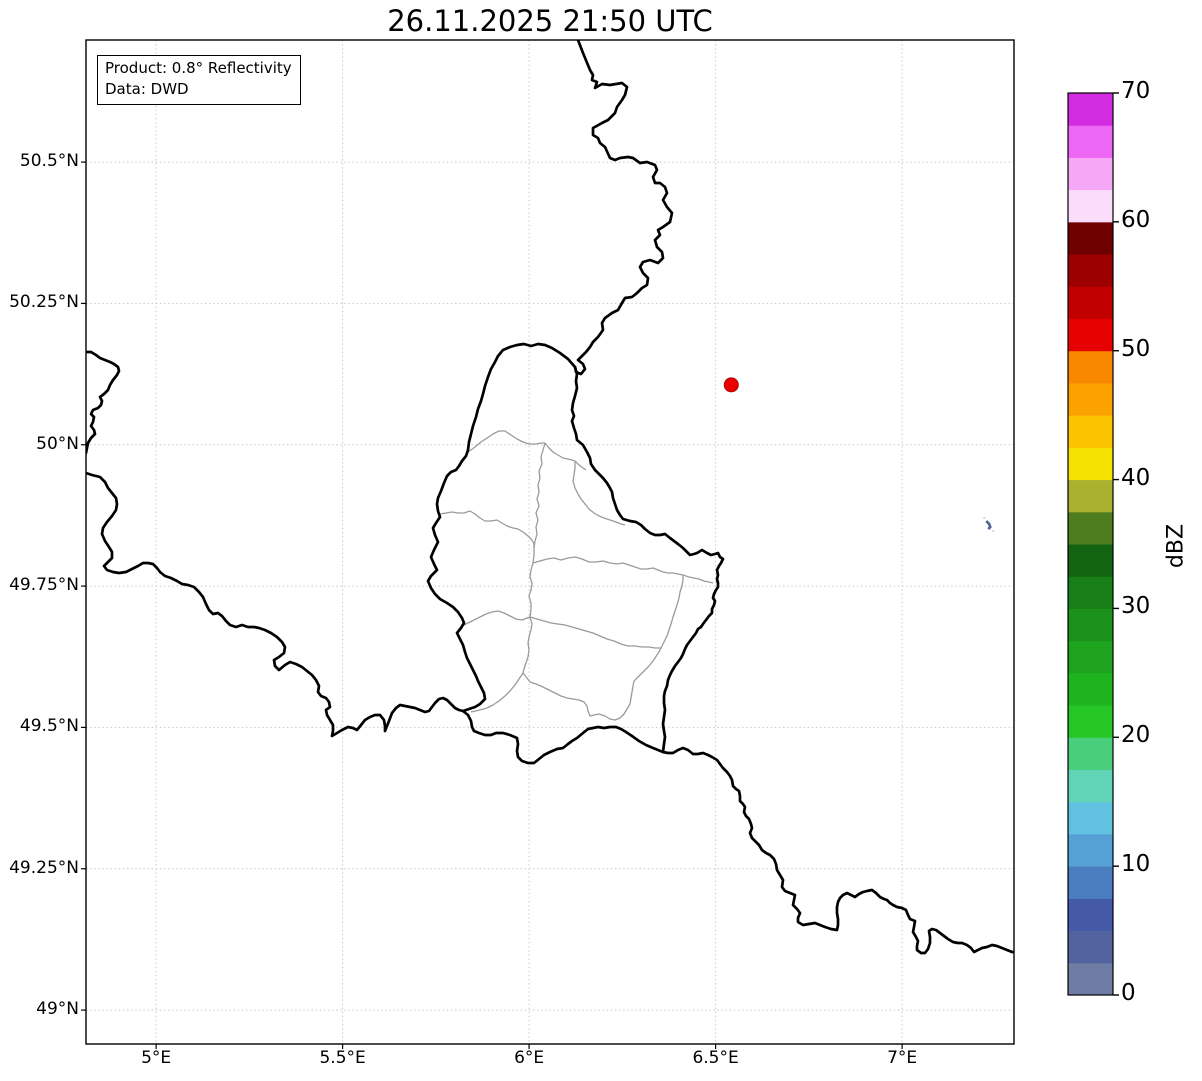 This screenshot has width=1202, height=1081. I want to click on colorbar-tick-label: 30, so click(1136, 606).